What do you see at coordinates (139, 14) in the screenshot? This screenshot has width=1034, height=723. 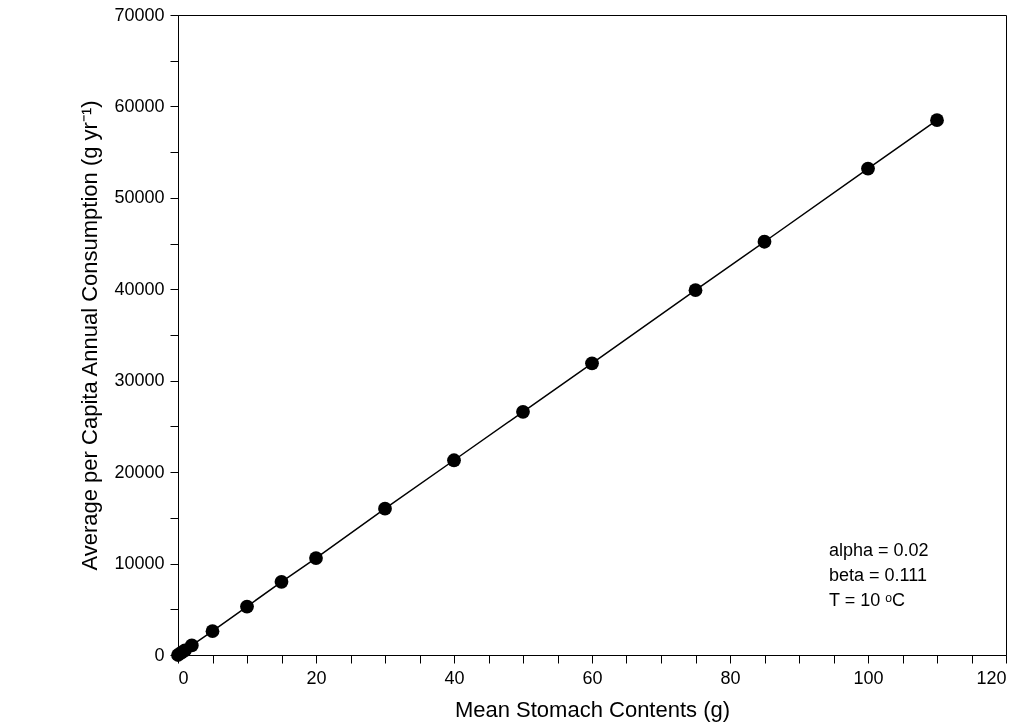 I see `y-tick-label: 70000` at bounding box center [139, 14].